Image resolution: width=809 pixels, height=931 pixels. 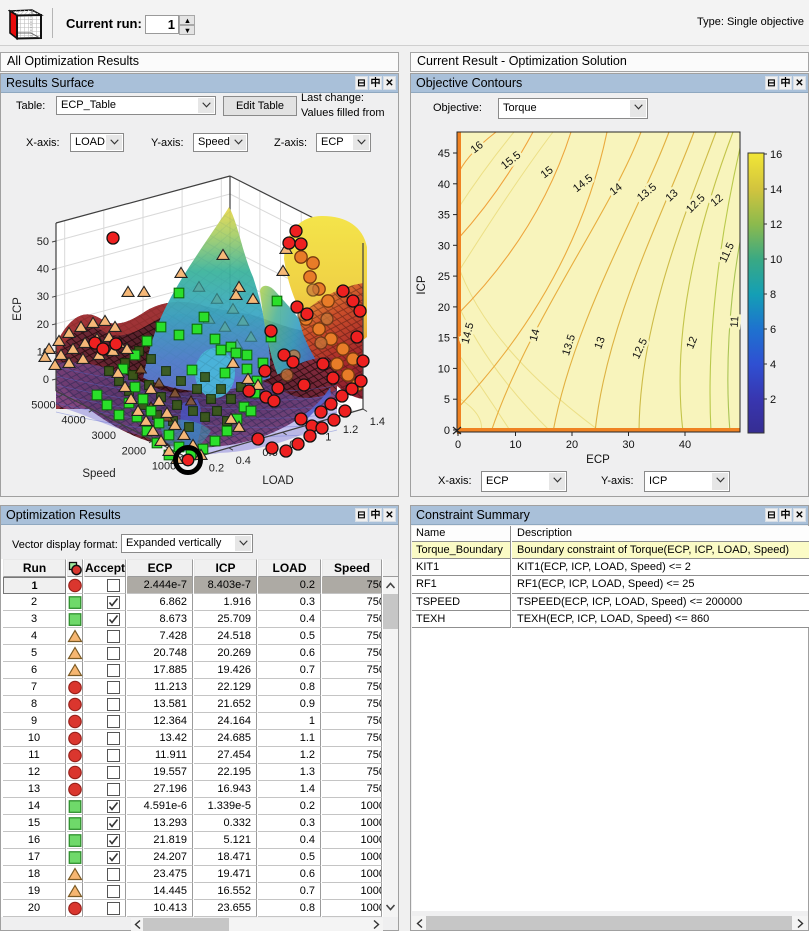 What do you see at coordinates (776, 225) in the screenshot?
I see `svg-text: 12` at bounding box center [776, 225].